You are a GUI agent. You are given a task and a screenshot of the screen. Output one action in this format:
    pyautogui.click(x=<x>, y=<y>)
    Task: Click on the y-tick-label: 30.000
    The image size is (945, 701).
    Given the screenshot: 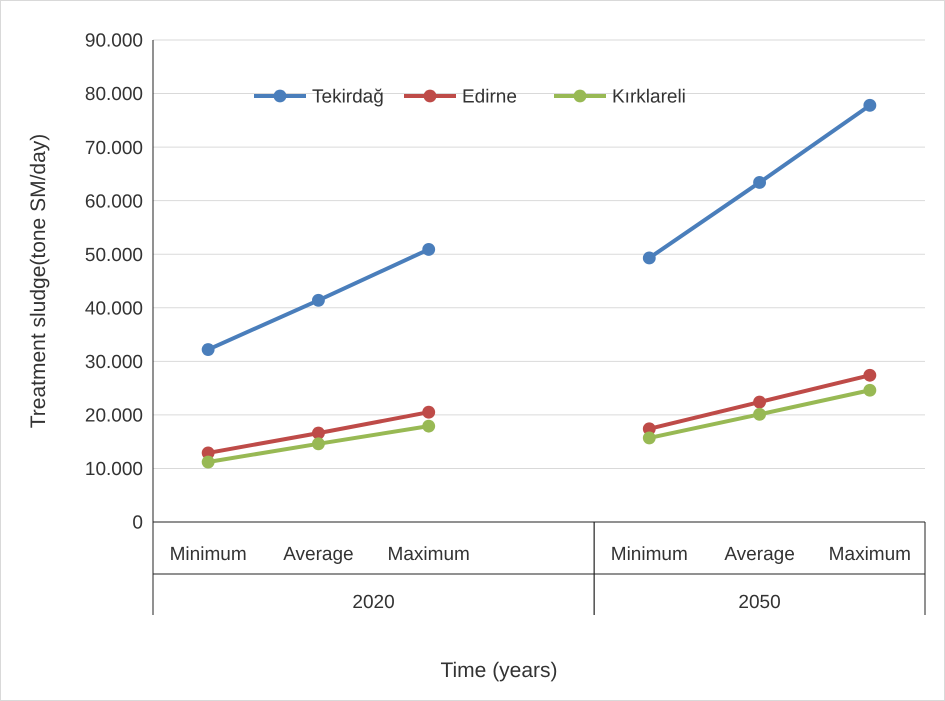 What is the action you would take?
    pyautogui.click(x=113, y=362)
    